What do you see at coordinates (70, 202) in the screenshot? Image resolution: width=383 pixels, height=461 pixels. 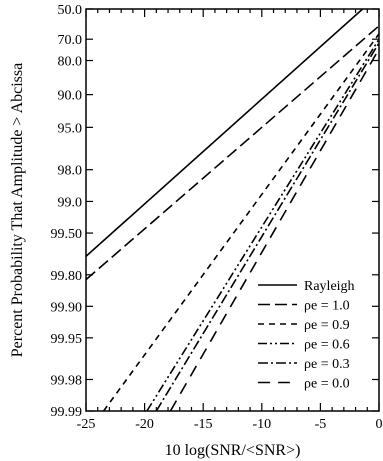 I see `y-tick-label: 99.0` at bounding box center [70, 202].